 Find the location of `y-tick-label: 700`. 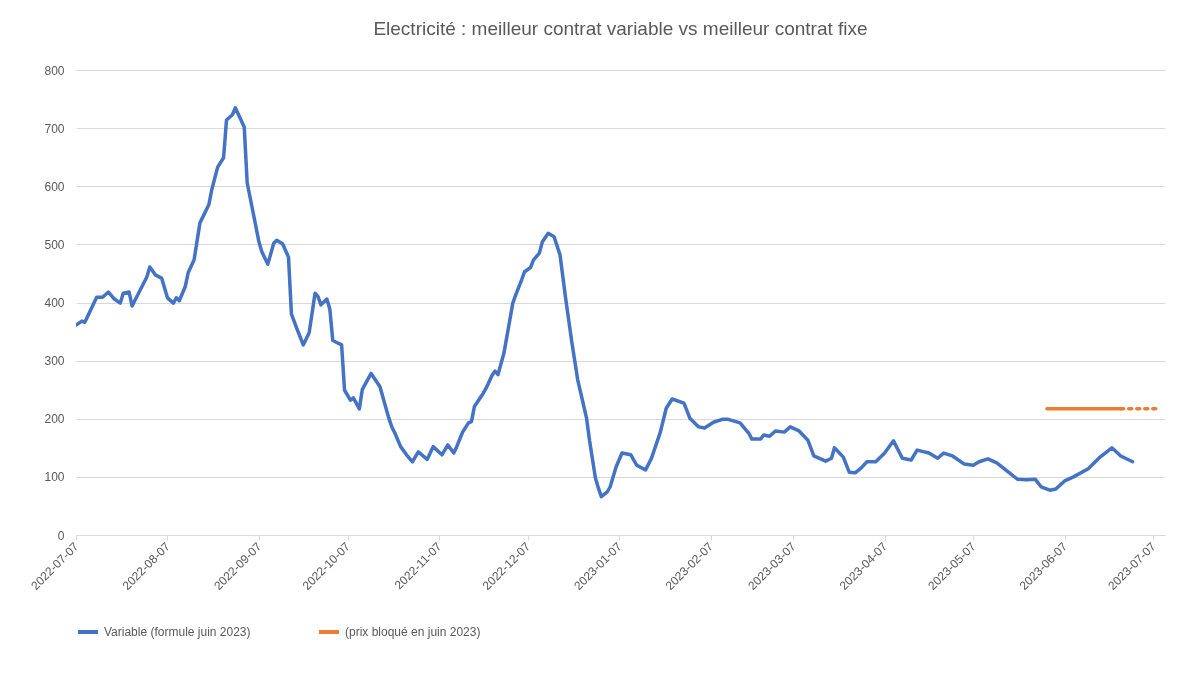

y-tick-label: 700 is located at coordinates (54, 128).